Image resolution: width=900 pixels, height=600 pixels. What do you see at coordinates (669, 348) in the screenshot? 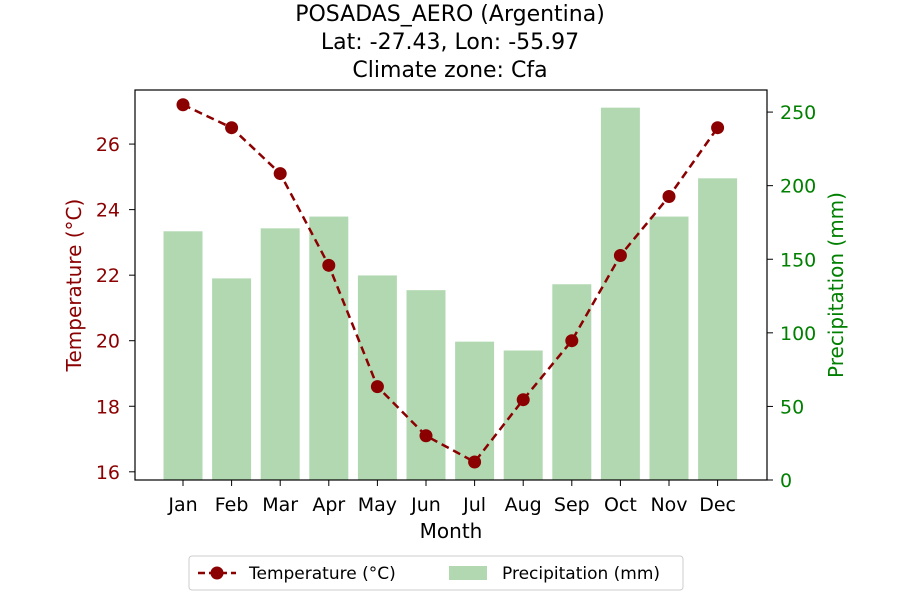
I see `precipitation-bar-nov` at bounding box center [669, 348].